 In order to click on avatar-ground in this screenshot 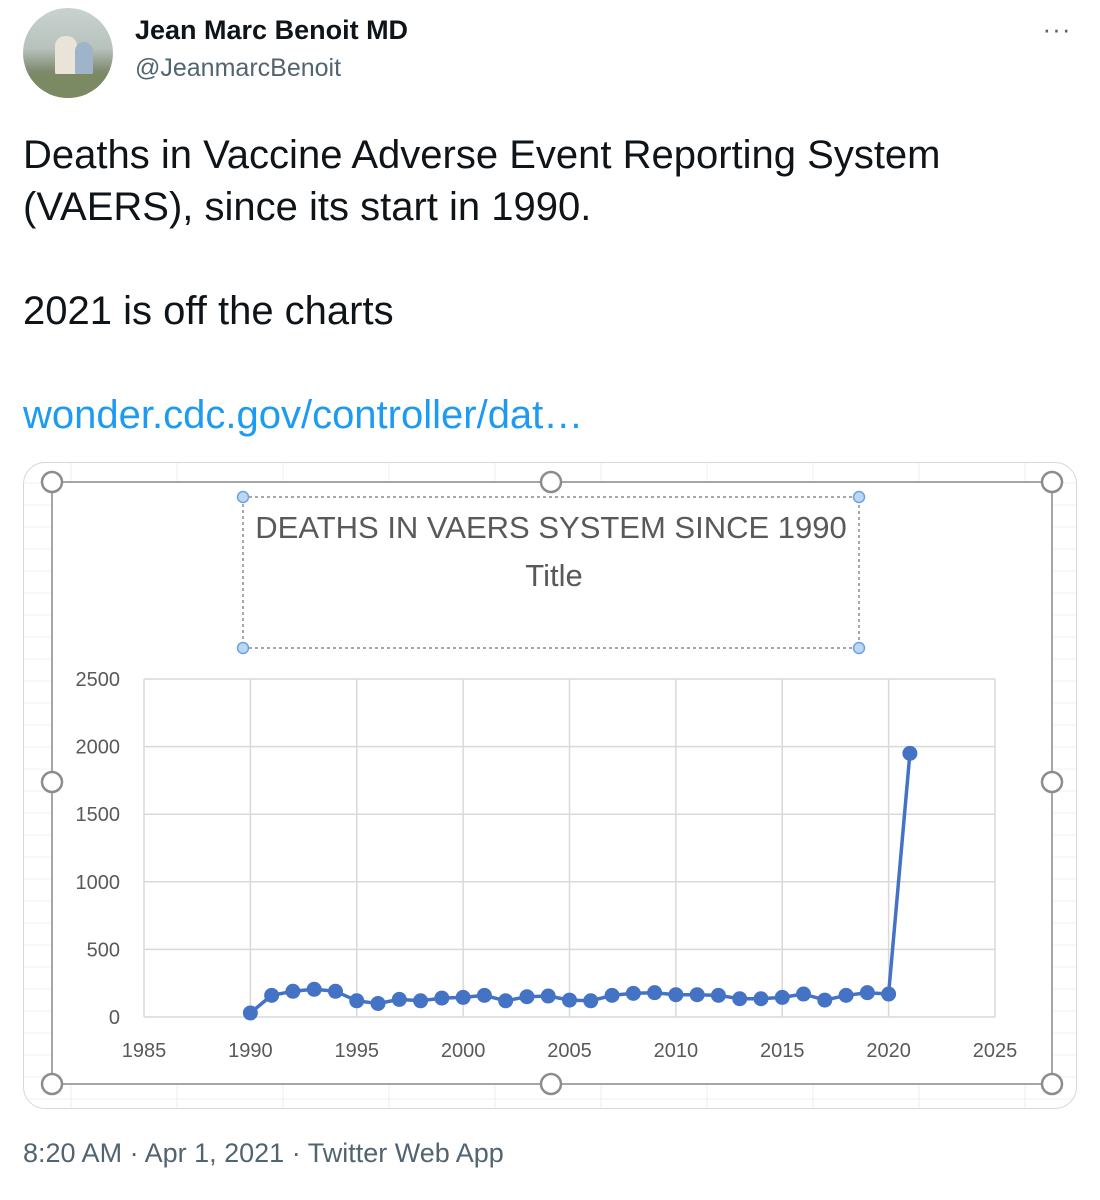, I will do `click(68, 86)`.